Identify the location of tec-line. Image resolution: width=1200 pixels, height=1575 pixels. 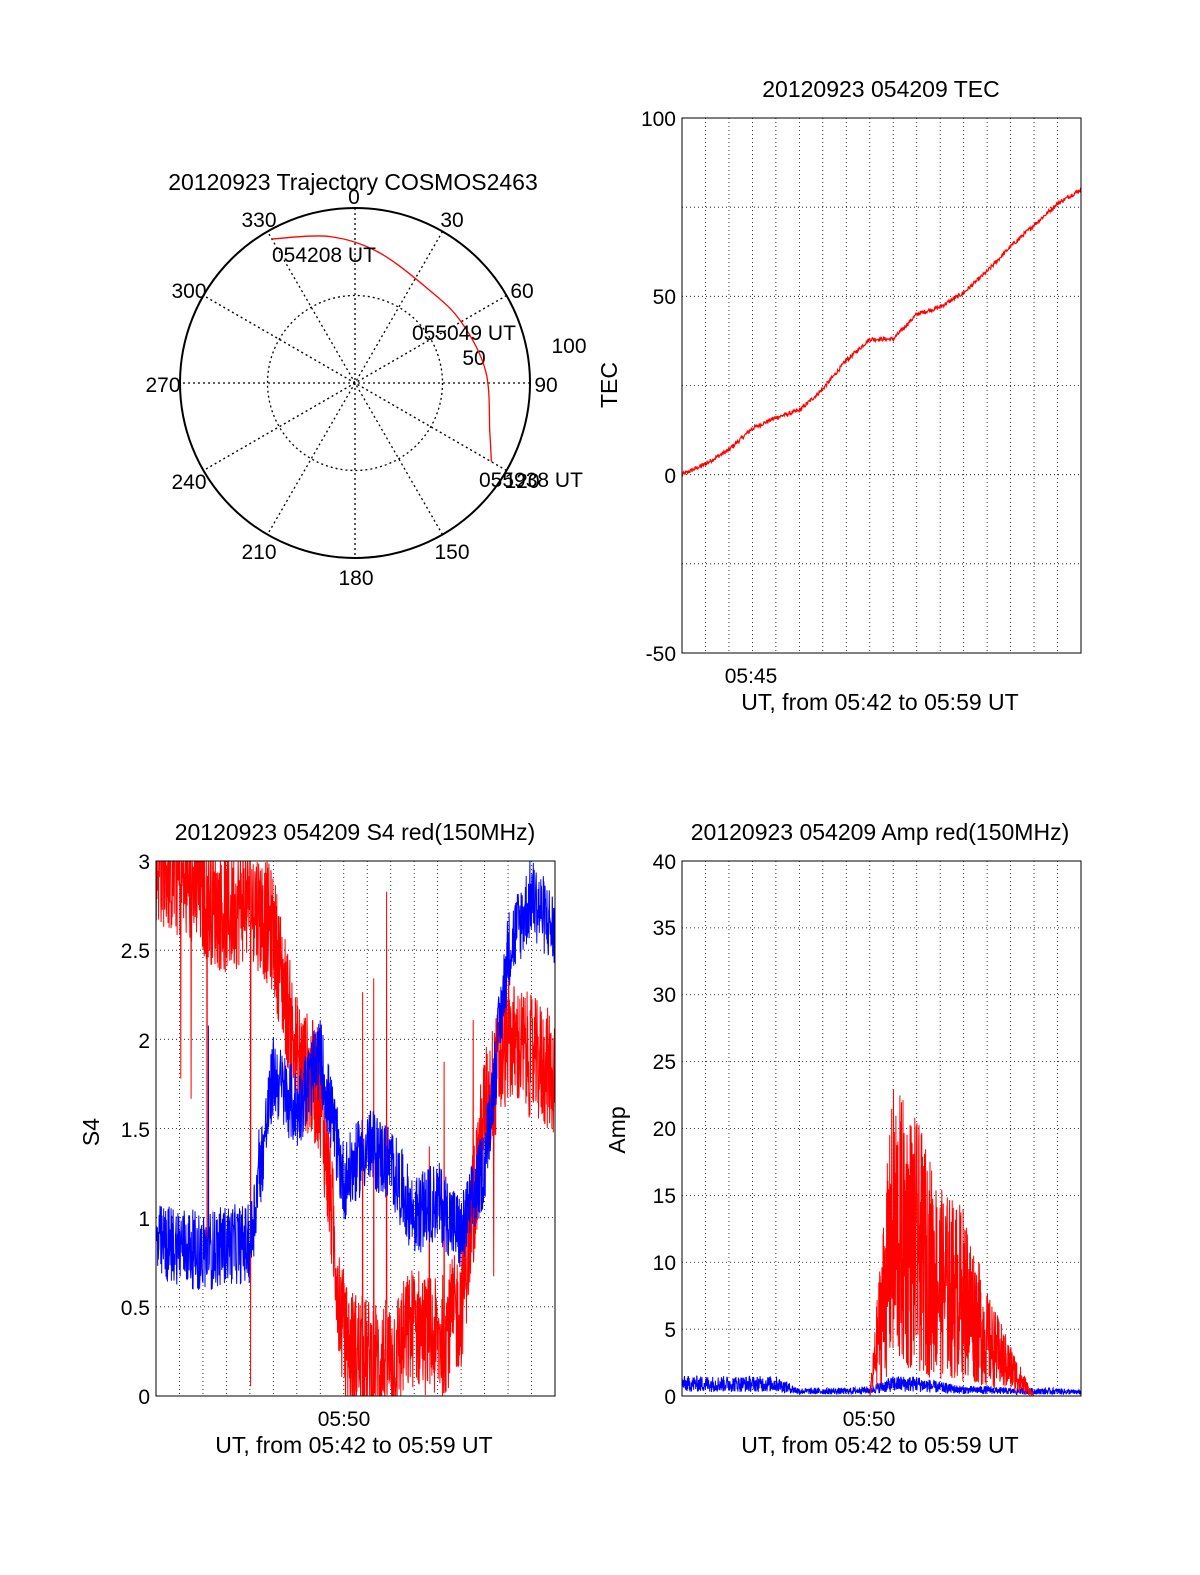
(881, 332).